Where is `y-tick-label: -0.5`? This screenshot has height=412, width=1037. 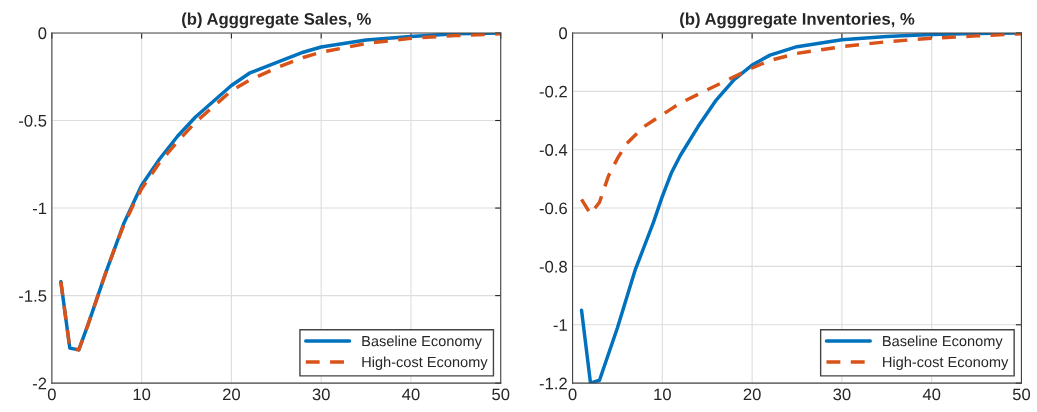
y-tick-label: -0.5 is located at coordinates (33, 120).